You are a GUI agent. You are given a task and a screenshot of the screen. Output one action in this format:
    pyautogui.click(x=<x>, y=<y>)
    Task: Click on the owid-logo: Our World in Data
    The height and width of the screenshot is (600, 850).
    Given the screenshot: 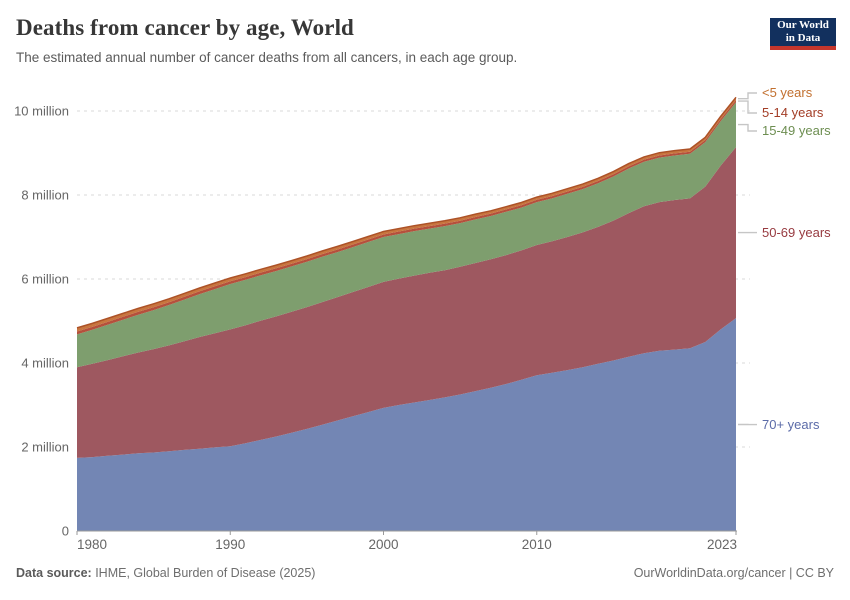 What is the action you would take?
    pyautogui.click(x=803, y=34)
    